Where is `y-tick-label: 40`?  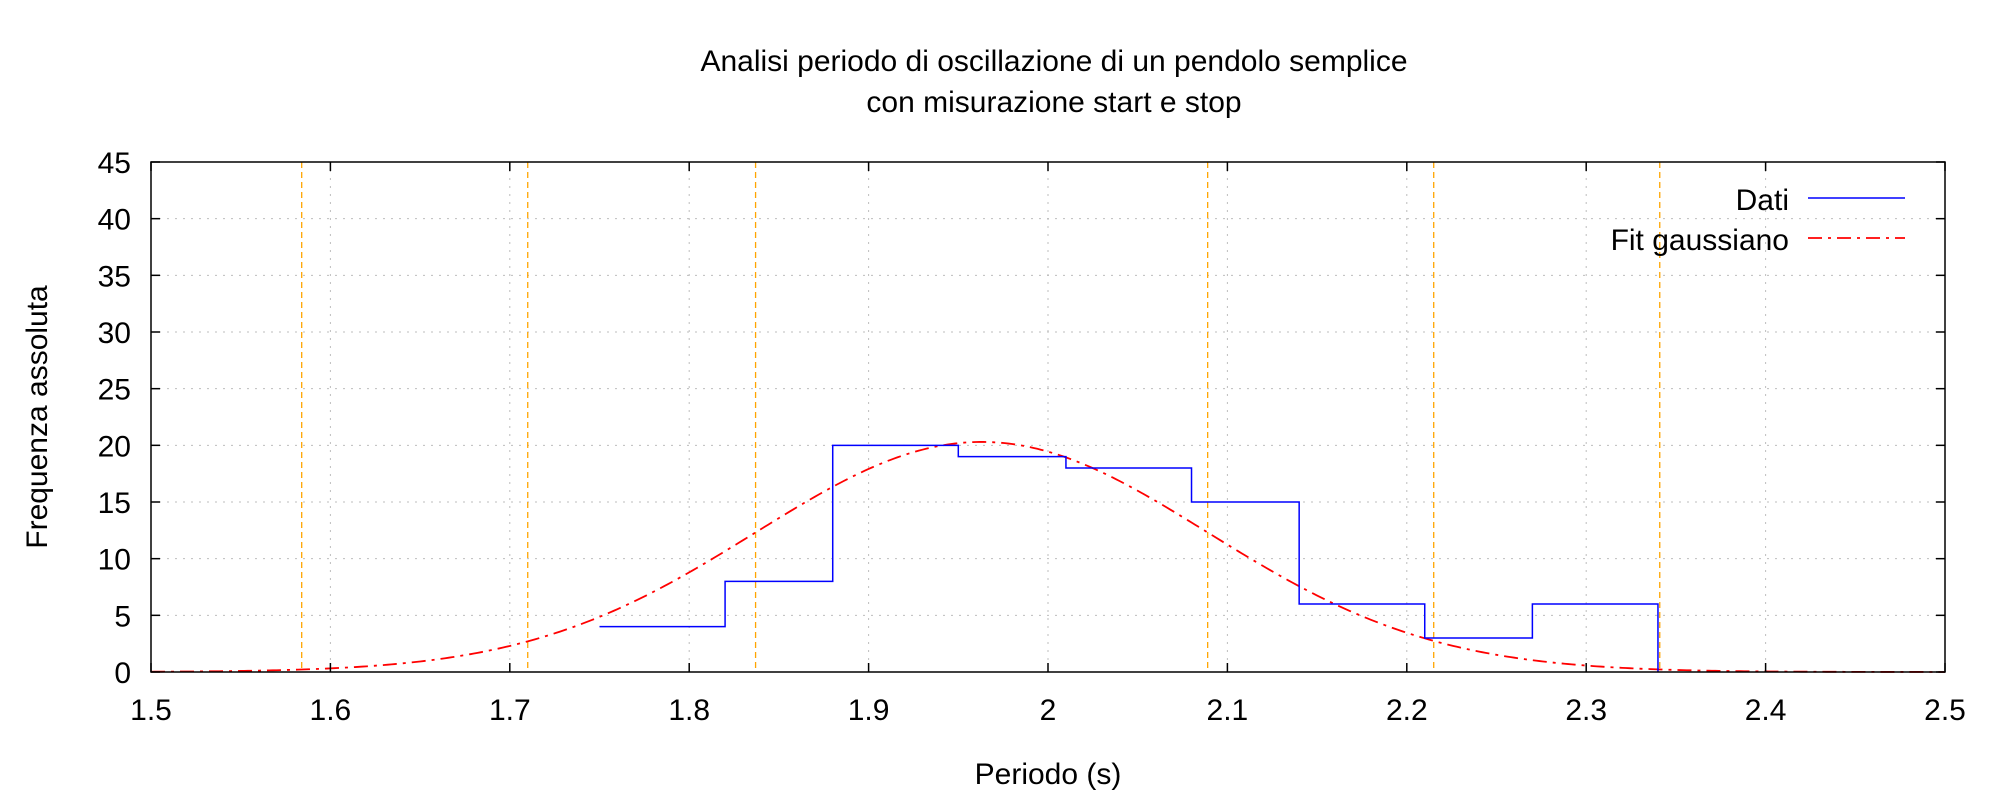 y-tick-label: 40 is located at coordinates (114, 220).